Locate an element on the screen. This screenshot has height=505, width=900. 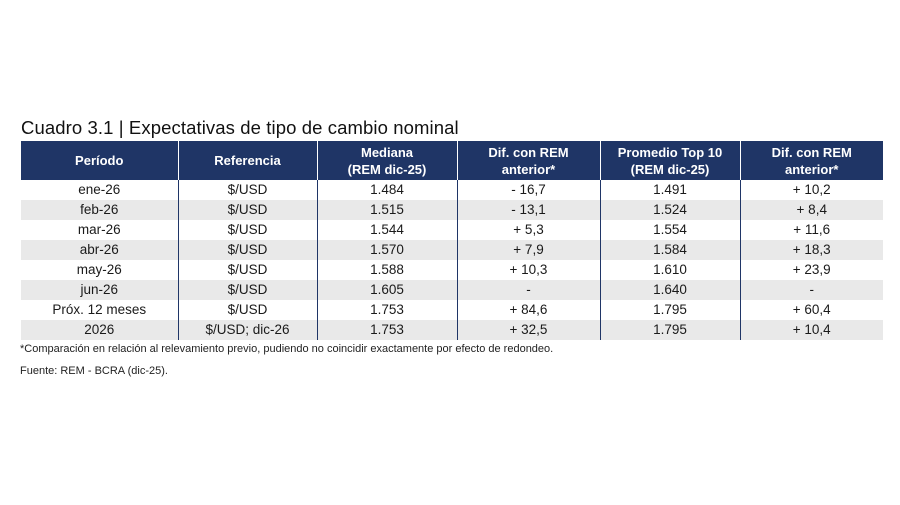
cell-dif-mediana: - 16,7 is located at coordinates (528, 190).